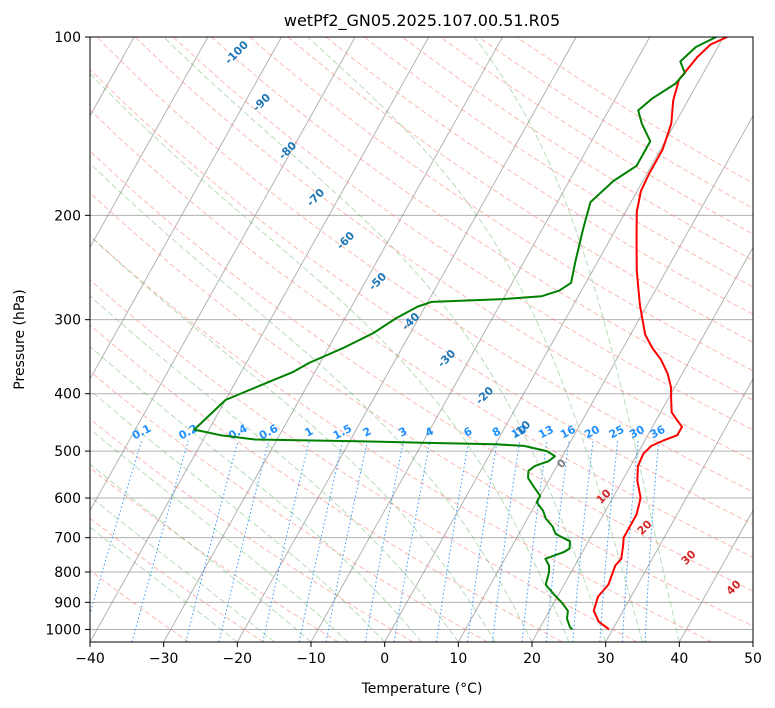 The width and height of the screenshot is (775, 708). I want to click on y-tick-label: 600, so click(67, 499).